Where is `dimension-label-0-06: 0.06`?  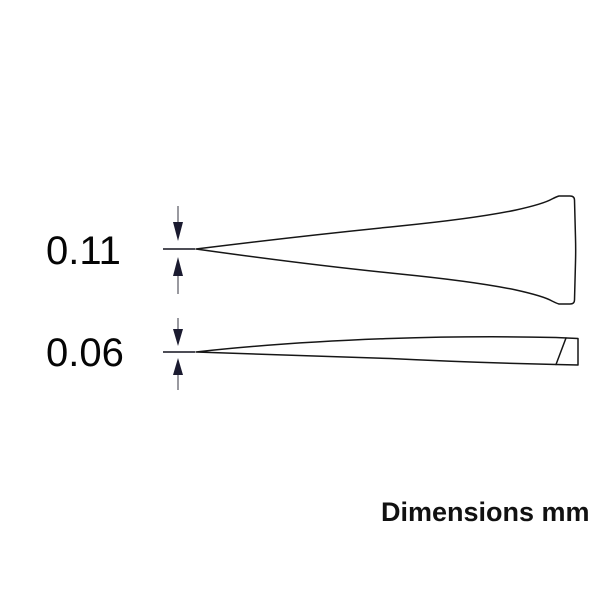
dimension-label-0-06: 0.06 is located at coordinates (85, 353).